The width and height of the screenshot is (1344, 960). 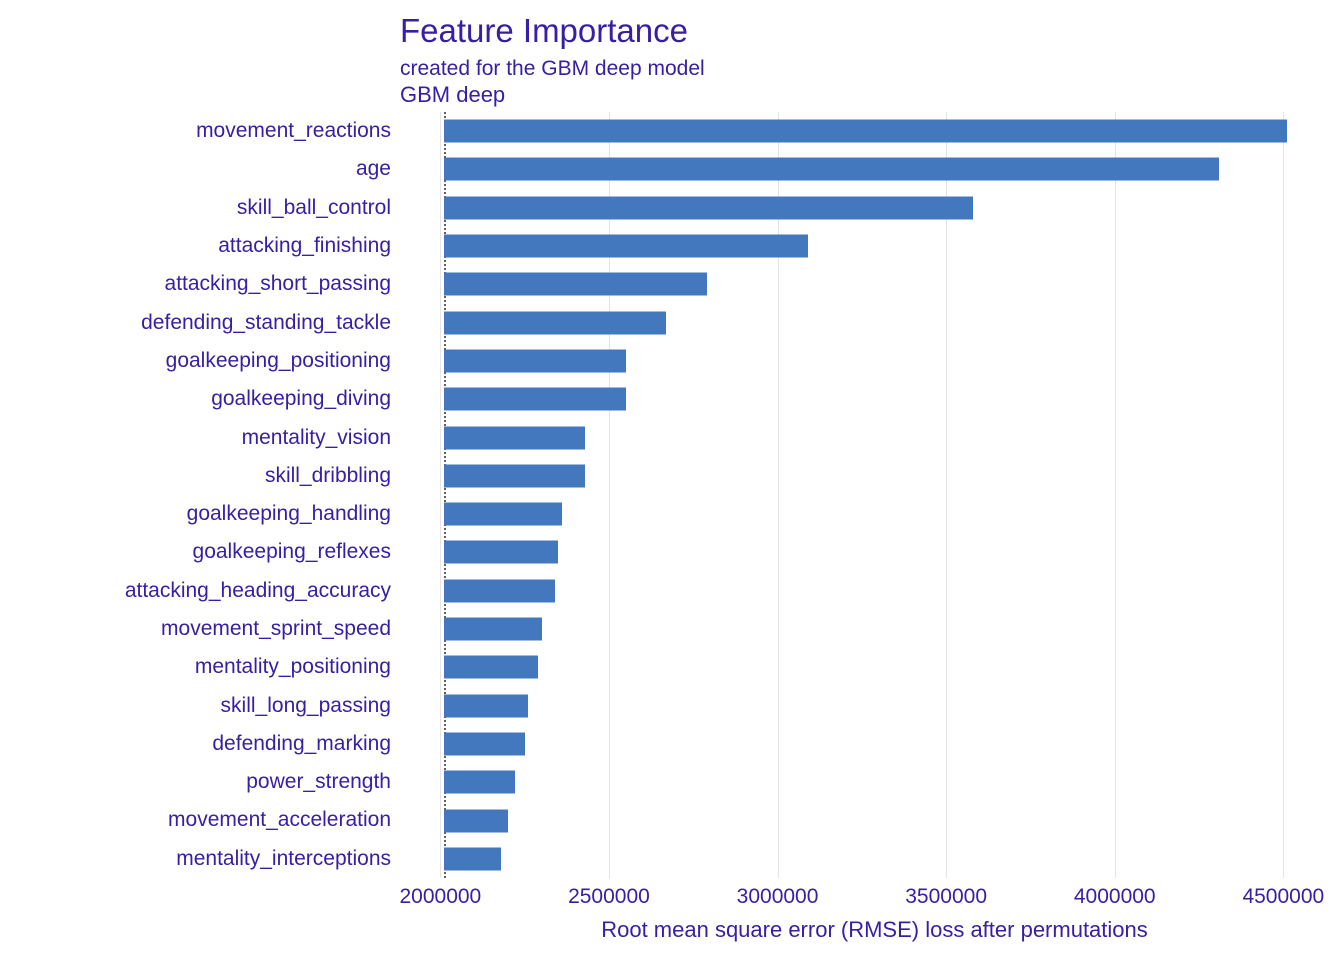 I want to click on bar-mentality_vision, so click(x=514, y=438).